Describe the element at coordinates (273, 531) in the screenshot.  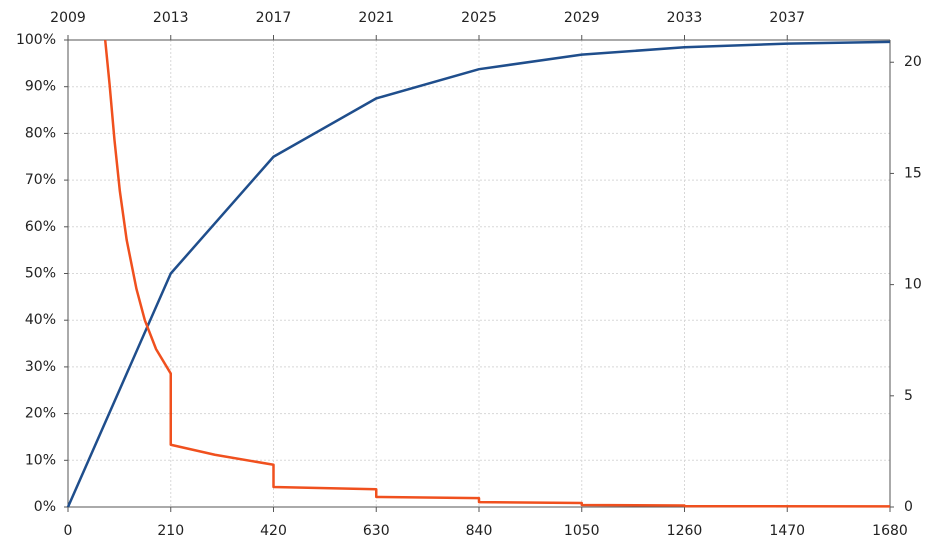
I see `x-tick-label: 420` at that location.